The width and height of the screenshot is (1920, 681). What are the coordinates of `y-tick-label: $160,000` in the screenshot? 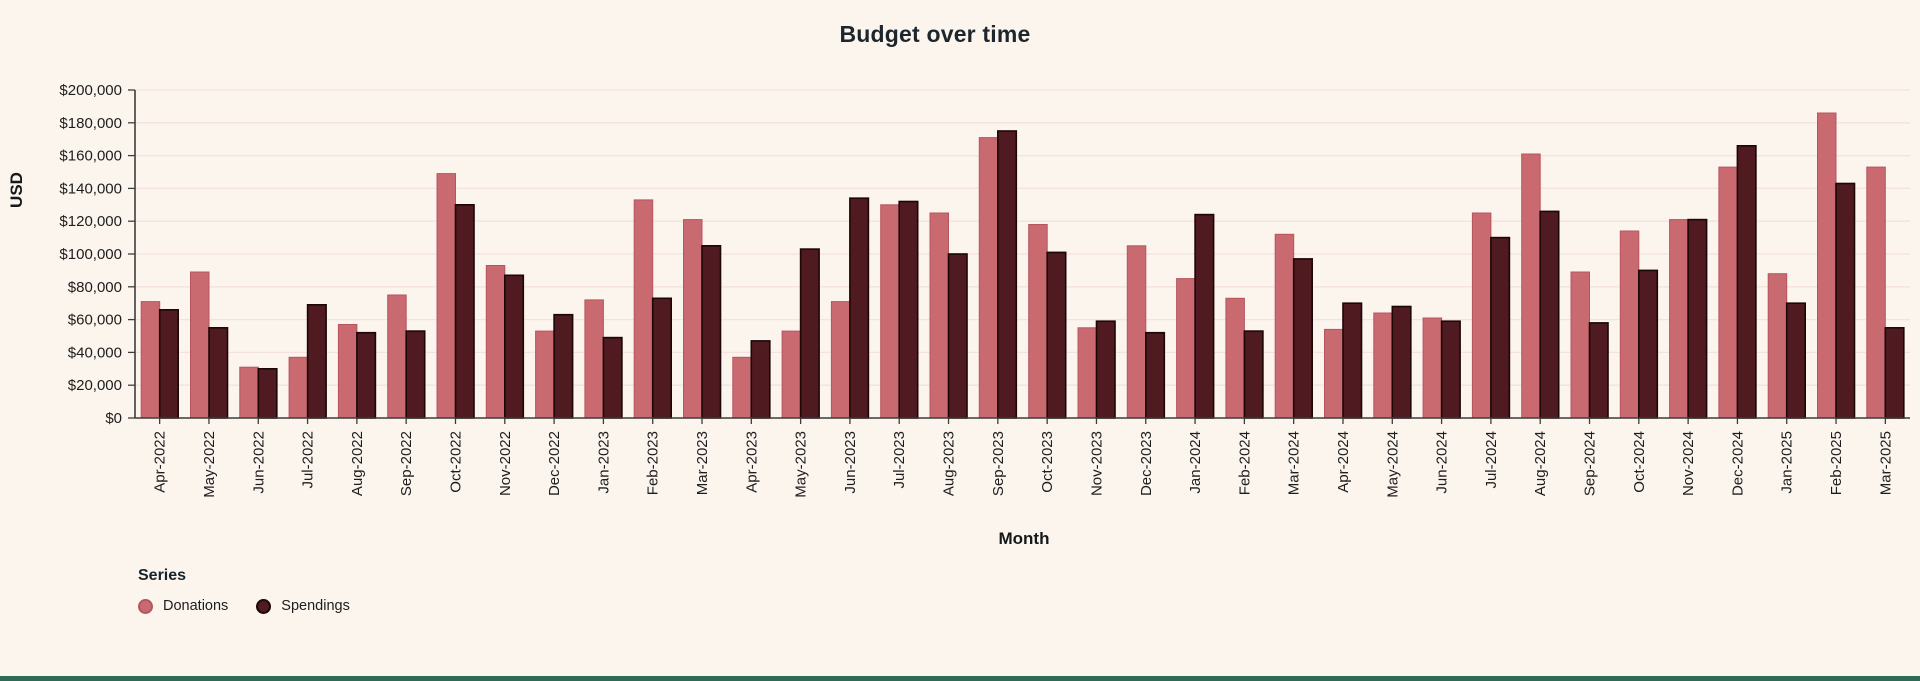 It's located at (90, 156).